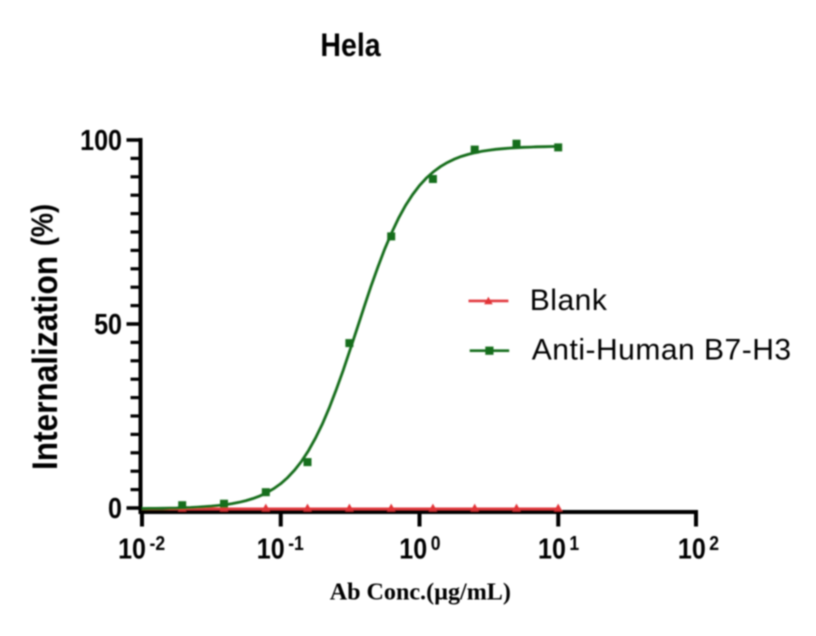  Describe the element at coordinates (420, 593) in the screenshot. I see `svg-text: Ab Conc.(µg/mL)` at that location.